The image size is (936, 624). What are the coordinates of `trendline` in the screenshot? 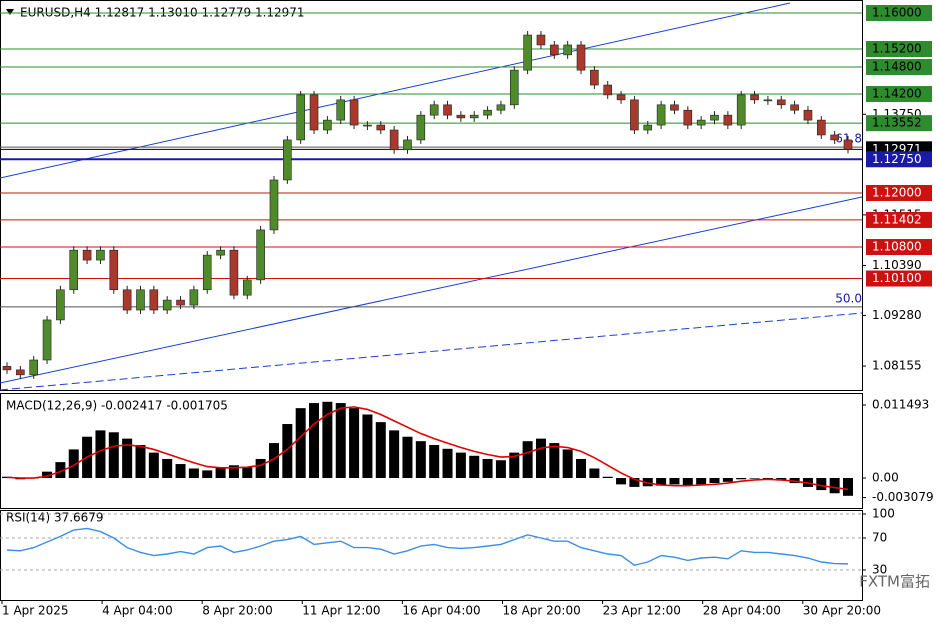 It's located at (431, 351).